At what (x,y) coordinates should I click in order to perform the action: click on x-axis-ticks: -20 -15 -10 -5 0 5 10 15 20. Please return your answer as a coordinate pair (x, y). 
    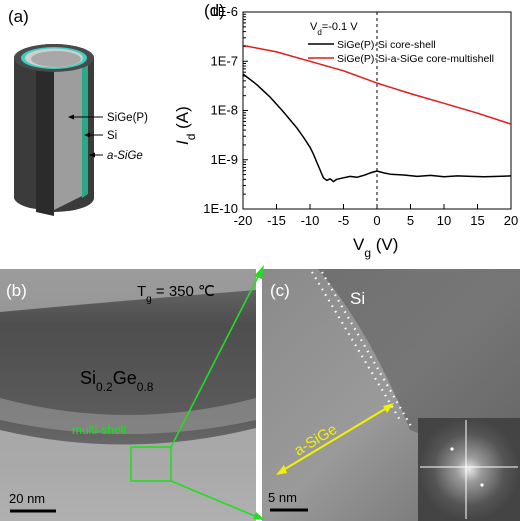
    Looking at the image, I should click on (376, 216).